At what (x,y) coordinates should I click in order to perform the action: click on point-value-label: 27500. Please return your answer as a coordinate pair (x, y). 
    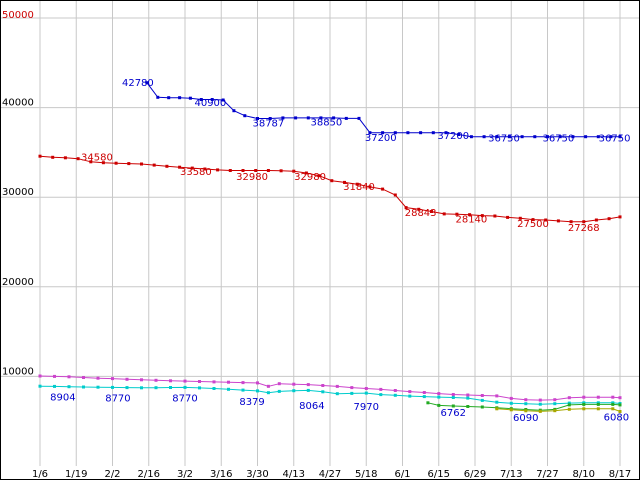
    Looking at the image, I should click on (533, 224).